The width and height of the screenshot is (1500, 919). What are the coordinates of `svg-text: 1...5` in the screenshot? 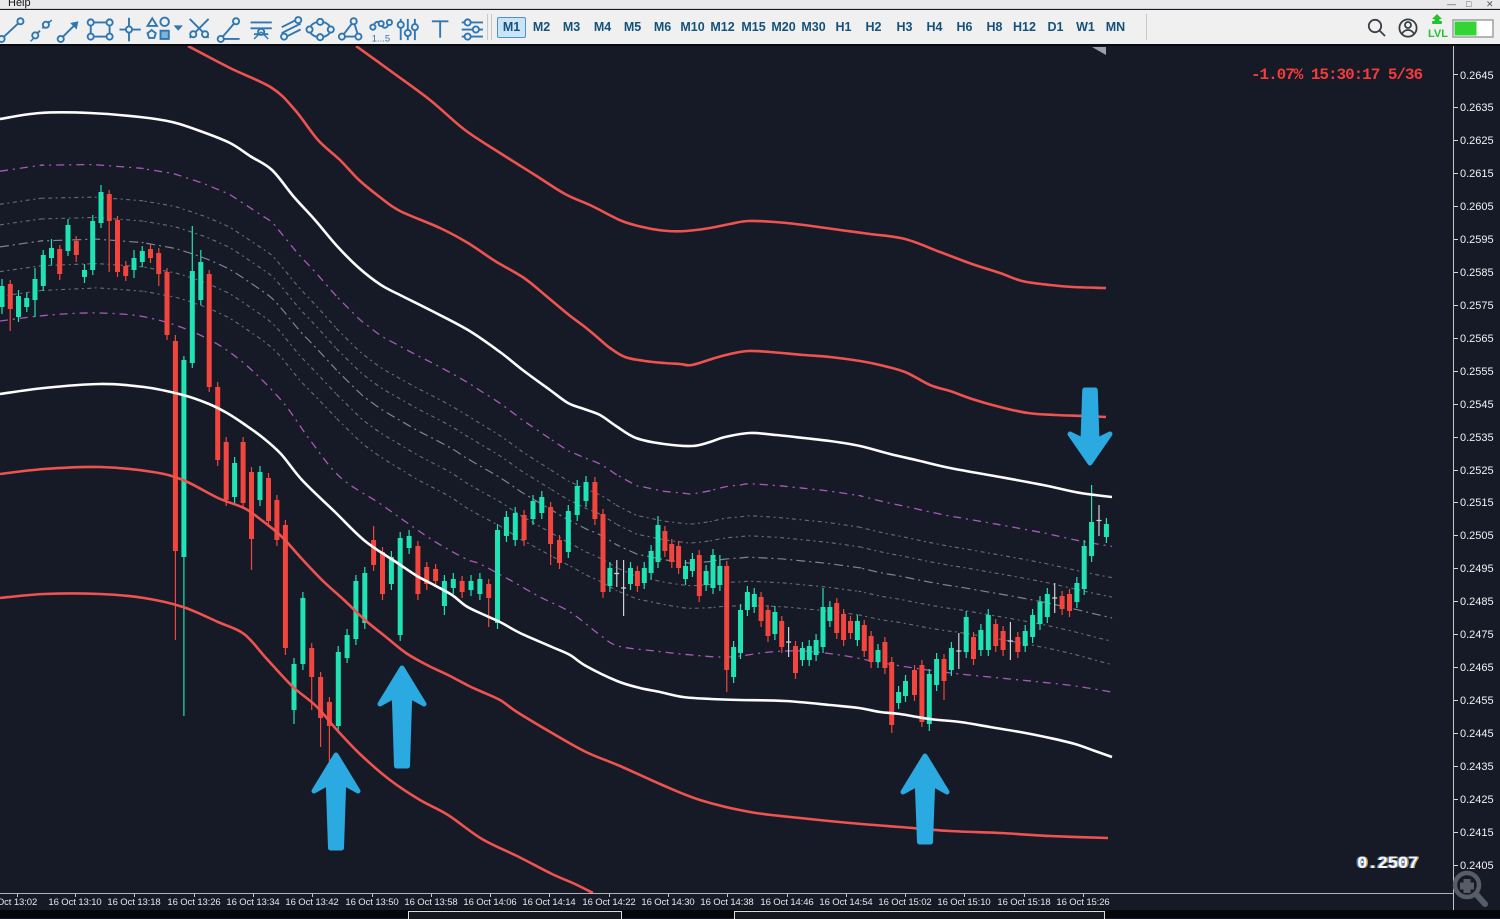 It's located at (381, 38).